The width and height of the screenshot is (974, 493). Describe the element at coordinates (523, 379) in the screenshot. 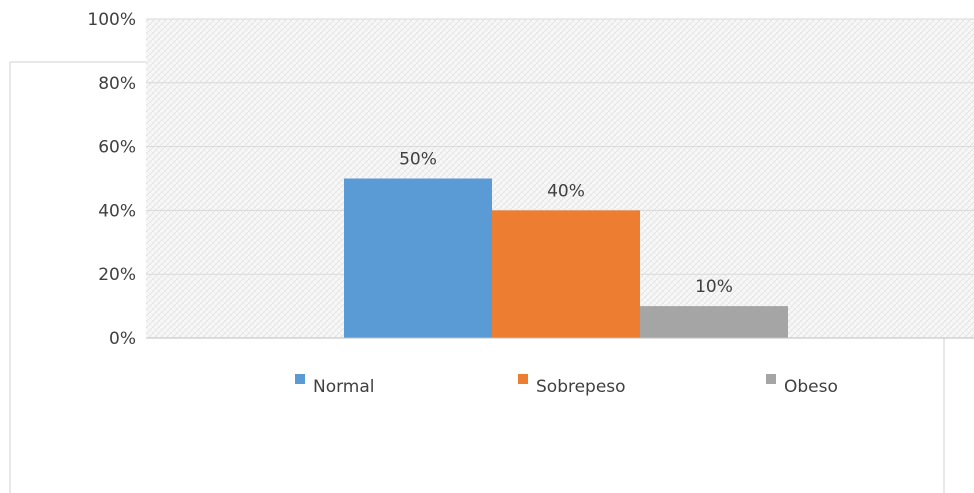

I see `legend-swatch-sobrepeso` at that location.